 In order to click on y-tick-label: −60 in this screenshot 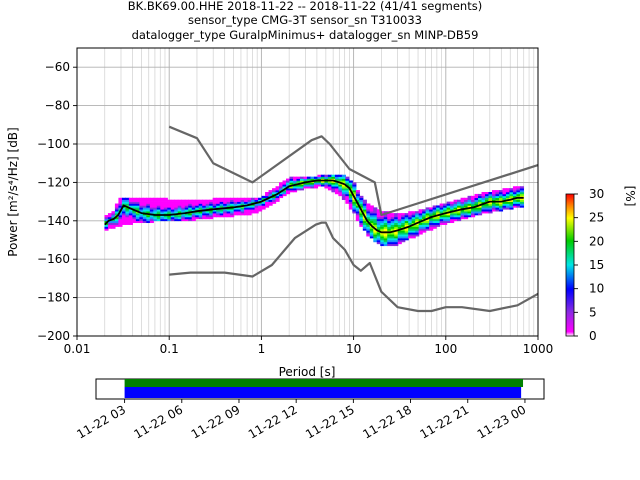, I will do `click(57, 67)`.